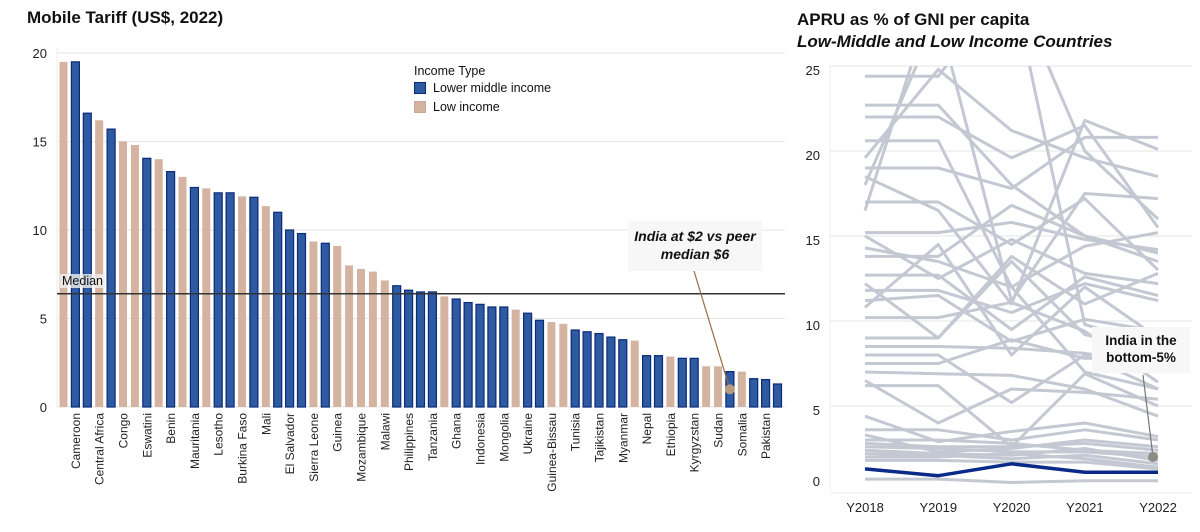 The width and height of the screenshot is (1200, 532). Describe the element at coordinates (76, 441) in the screenshot. I see `x-tick-label: Cameroon` at that location.